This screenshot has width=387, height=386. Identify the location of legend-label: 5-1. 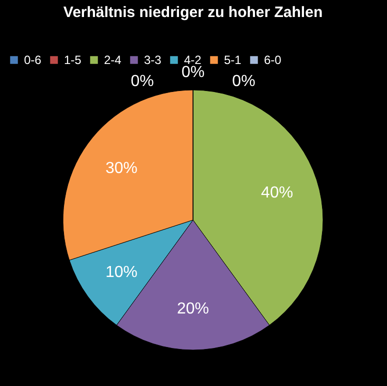
(233, 60).